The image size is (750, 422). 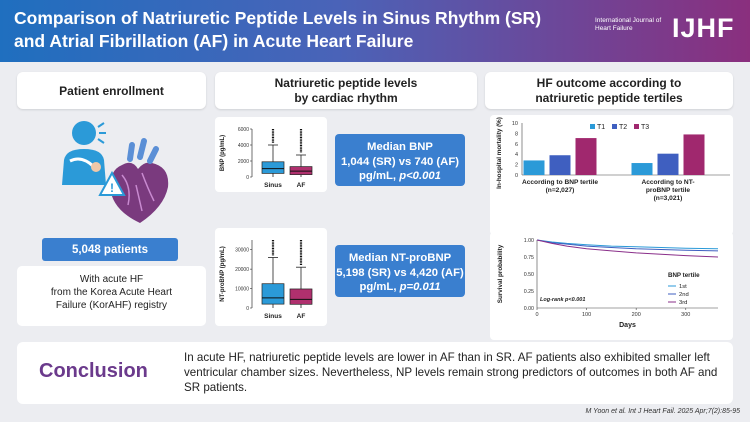 I want to click on y-axis-label: NT-proBNP (pg/mL), so click(x=223, y=274).